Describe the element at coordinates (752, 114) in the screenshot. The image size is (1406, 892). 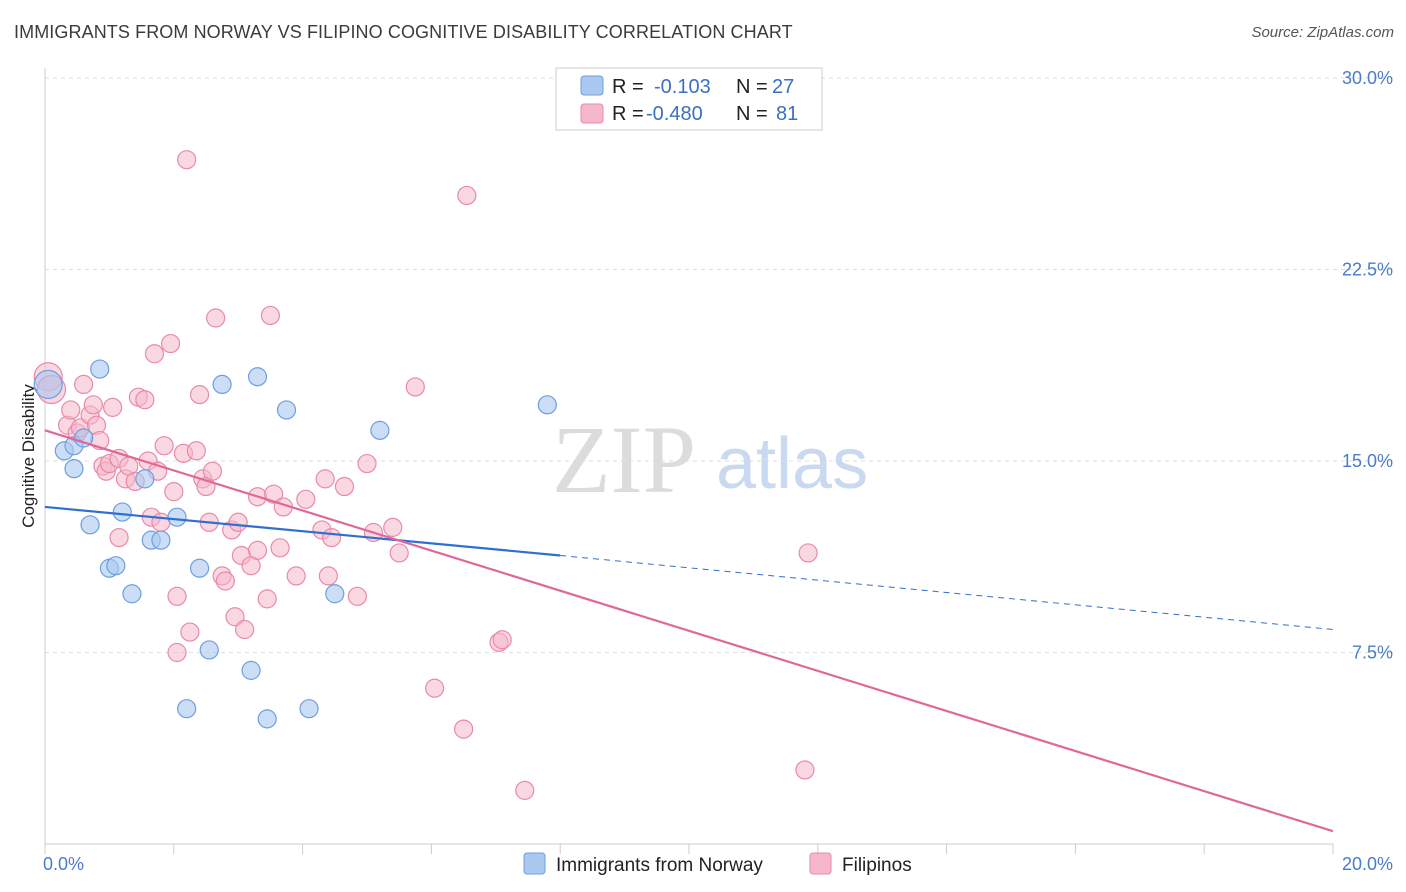
I see `legend-n-label-filipinos: N =` at that location.